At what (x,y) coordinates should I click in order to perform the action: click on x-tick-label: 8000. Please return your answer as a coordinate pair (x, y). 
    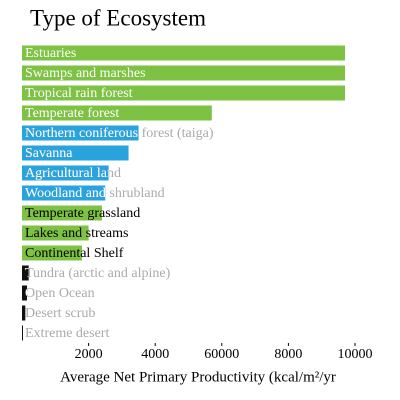
    Looking at the image, I should click on (288, 354).